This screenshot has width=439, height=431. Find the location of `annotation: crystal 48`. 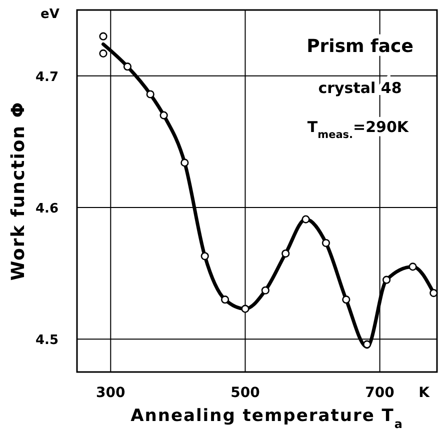

annotation: crystal 48 is located at coordinates (360, 88).